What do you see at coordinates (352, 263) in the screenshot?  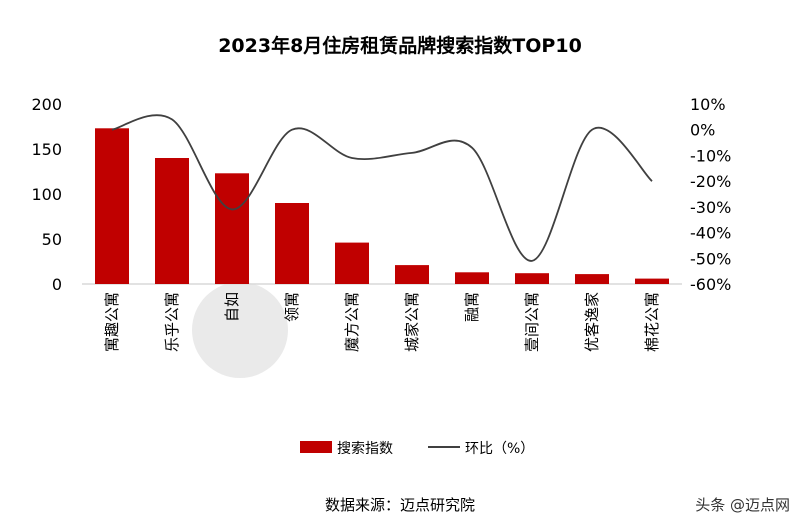 I see `bar-魔方公寓` at bounding box center [352, 263].